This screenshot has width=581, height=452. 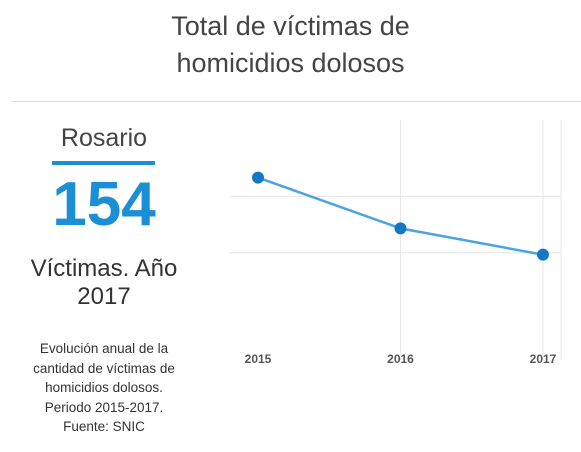 What do you see at coordinates (104, 204) in the screenshot?
I see `total-victims-number: 154` at bounding box center [104, 204].